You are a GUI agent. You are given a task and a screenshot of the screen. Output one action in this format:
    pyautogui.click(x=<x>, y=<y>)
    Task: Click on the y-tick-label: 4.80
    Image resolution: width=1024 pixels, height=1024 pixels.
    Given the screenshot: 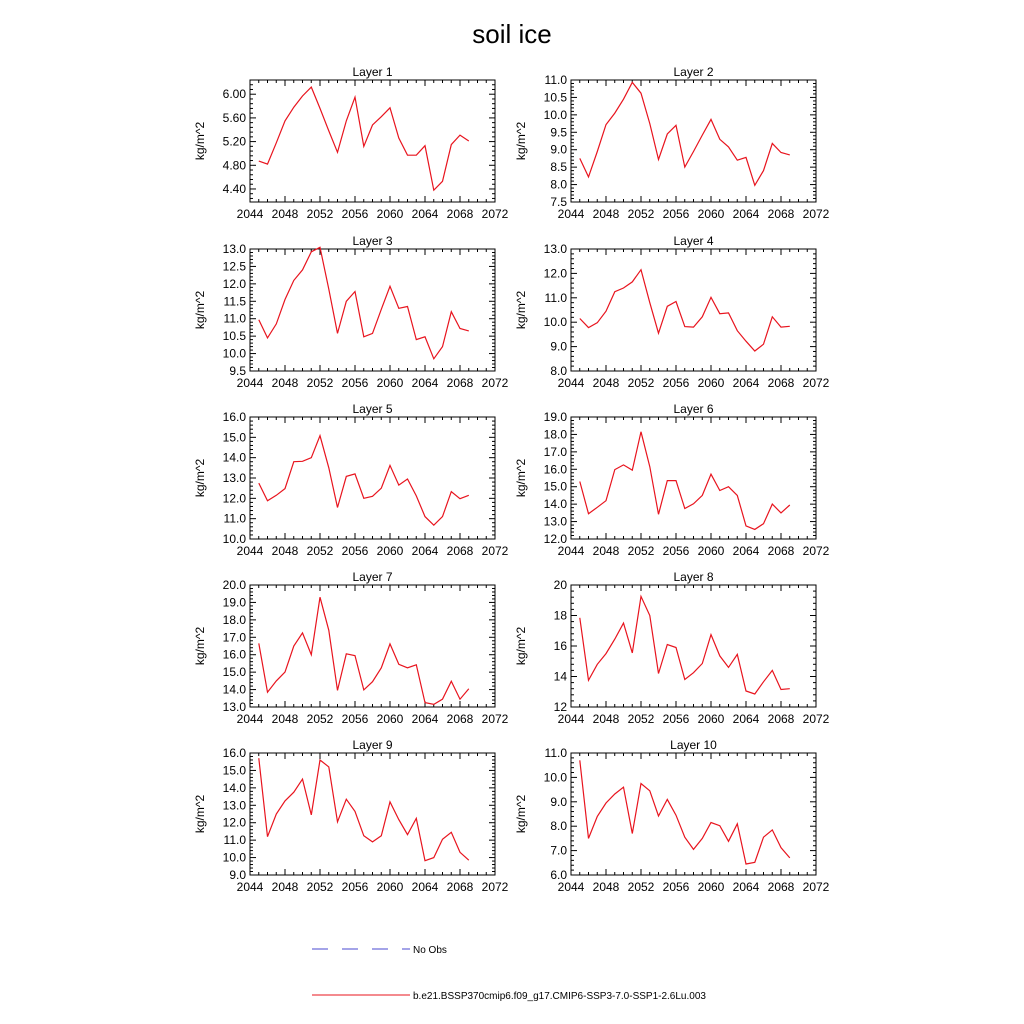 What is the action you would take?
    pyautogui.click(x=235, y=165)
    